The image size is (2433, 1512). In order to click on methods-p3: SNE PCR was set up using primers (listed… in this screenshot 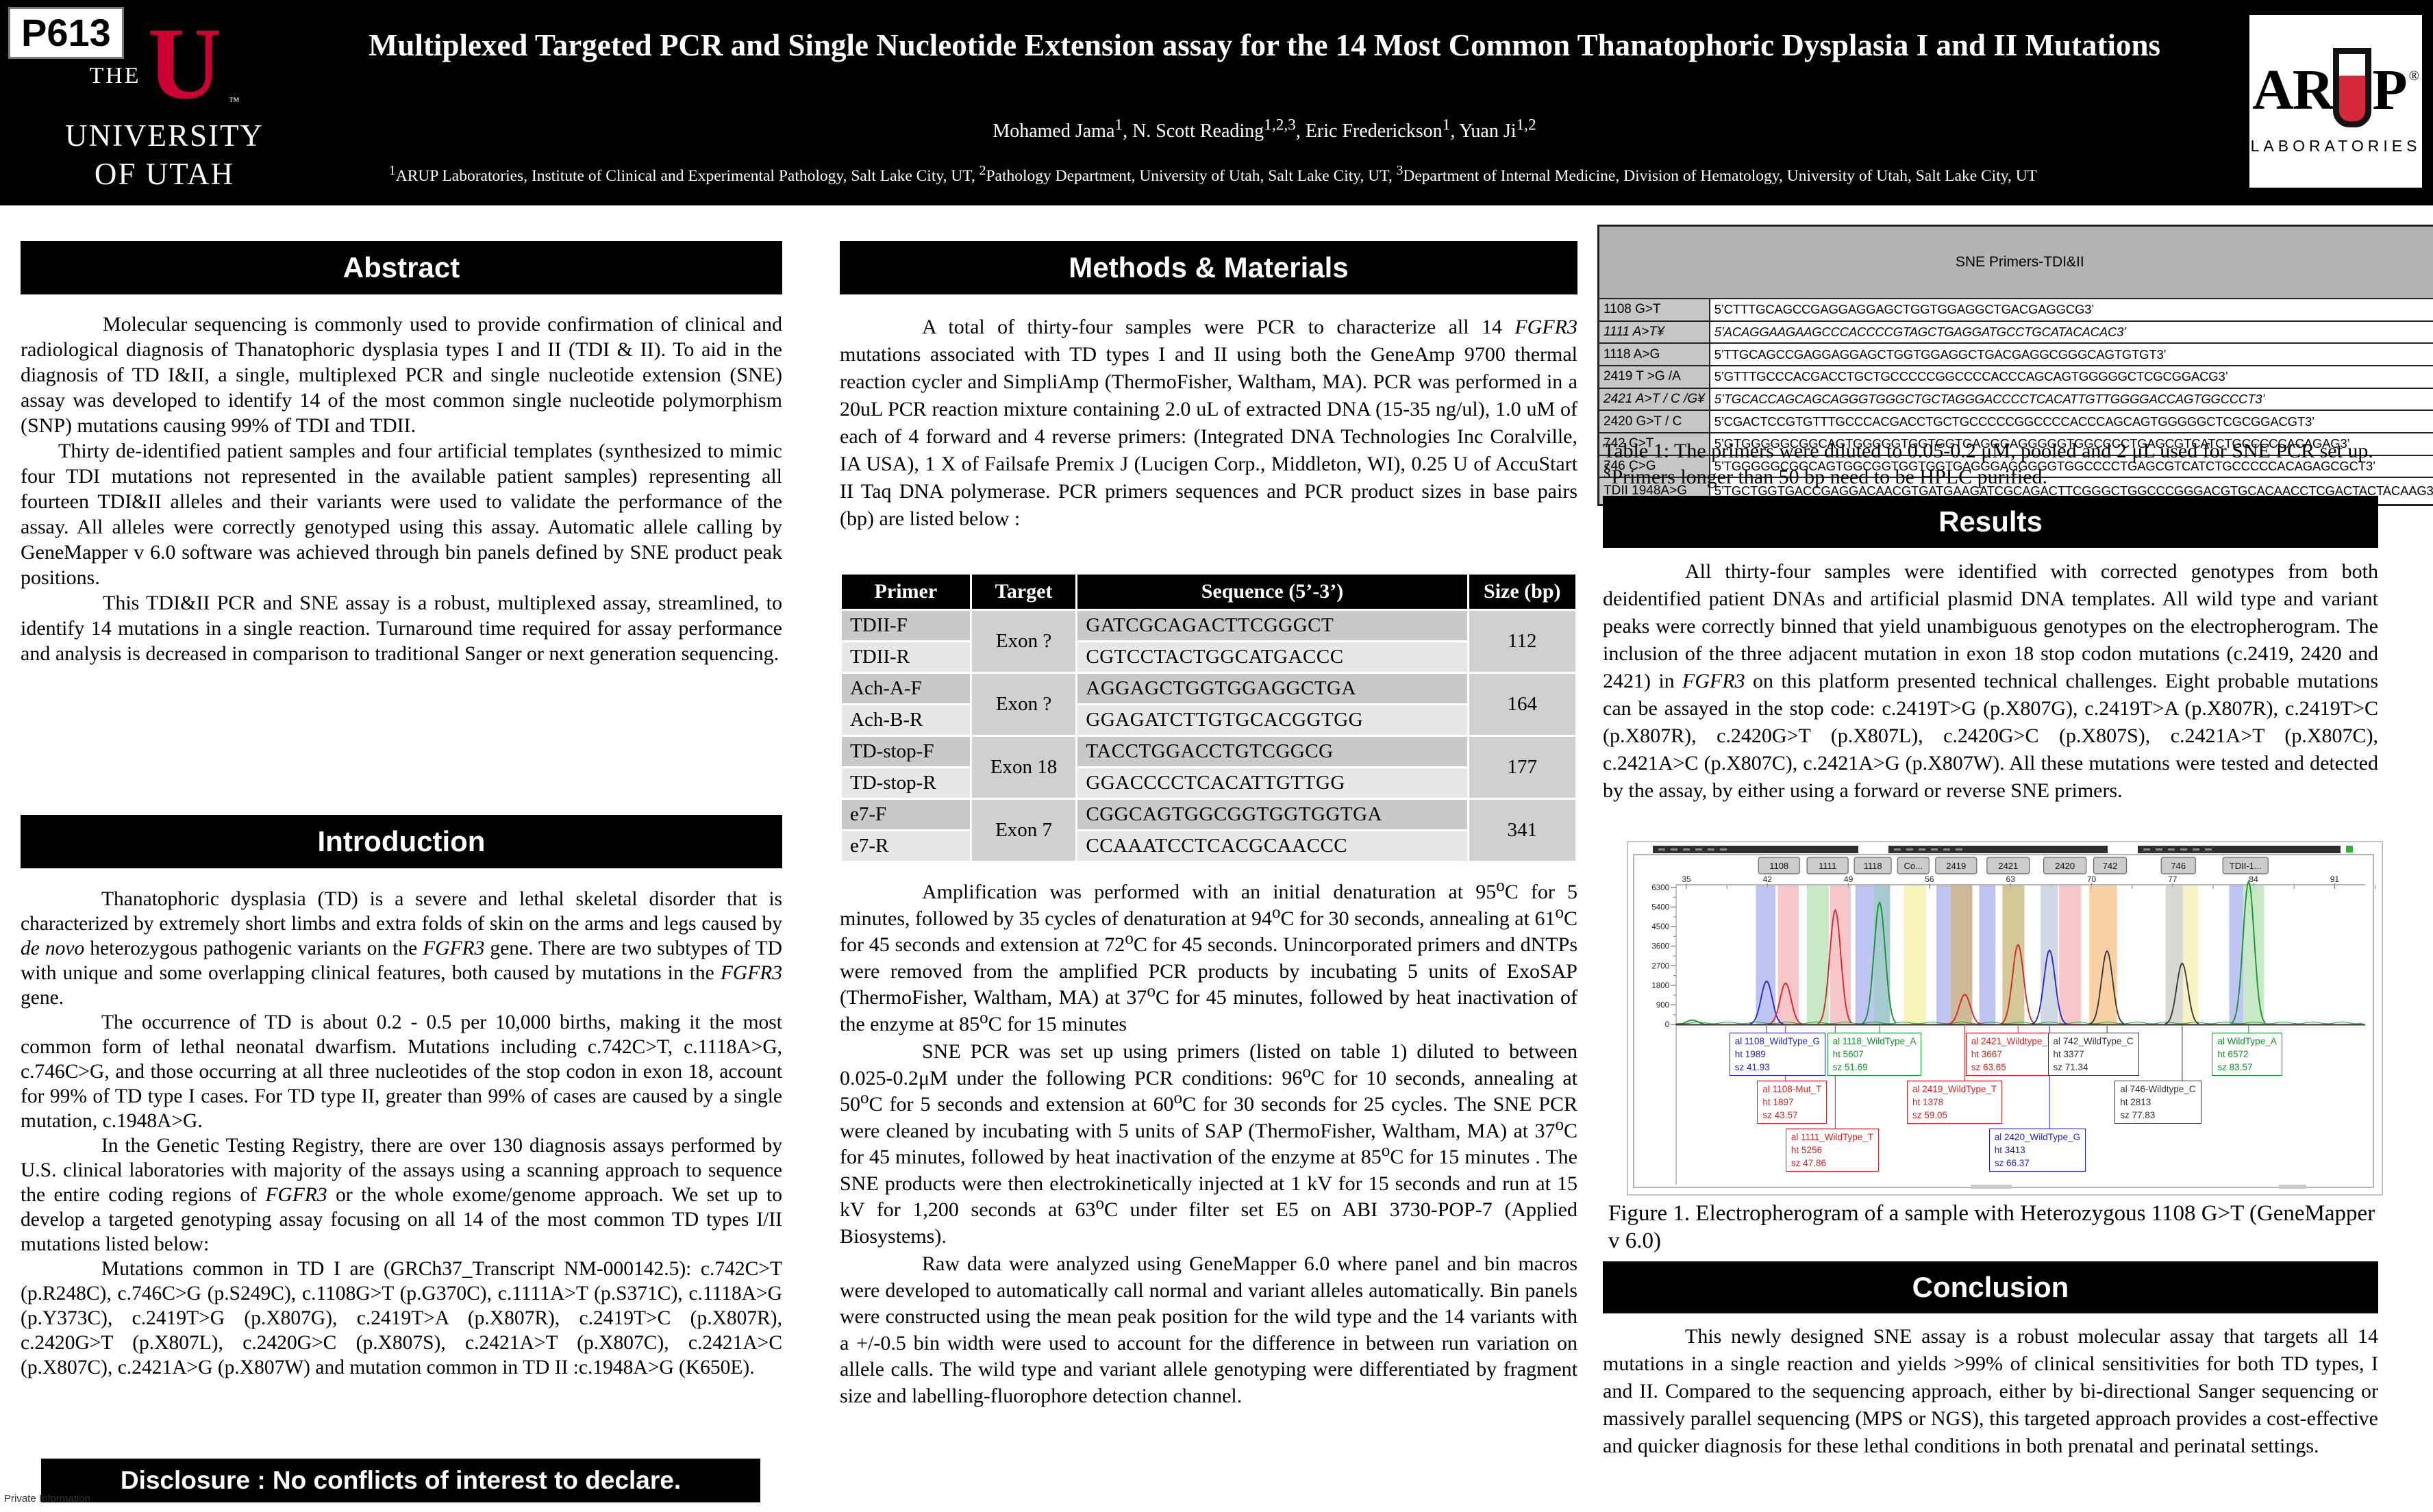, I will do `click(1208, 1144)`.